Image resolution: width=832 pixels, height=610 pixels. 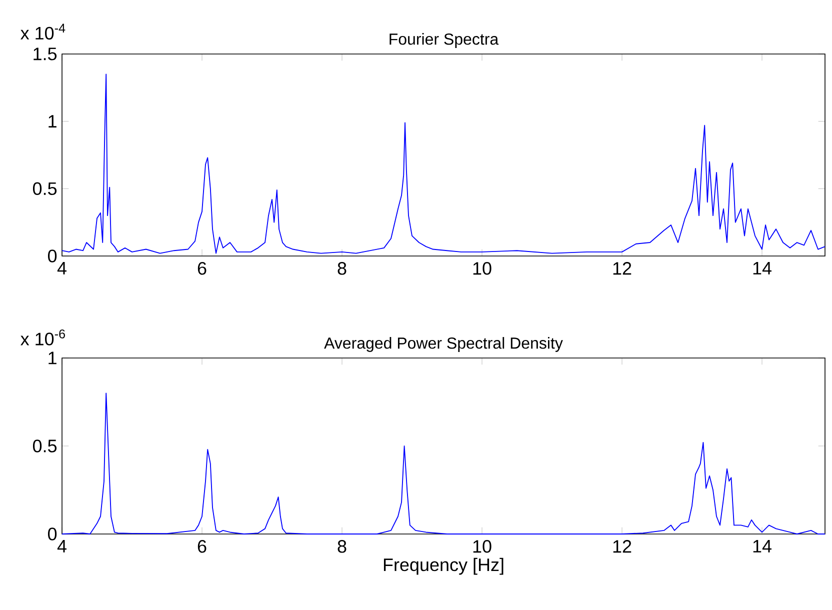 I want to click on text: x 10$^{-6}$, so click(x=42, y=337).